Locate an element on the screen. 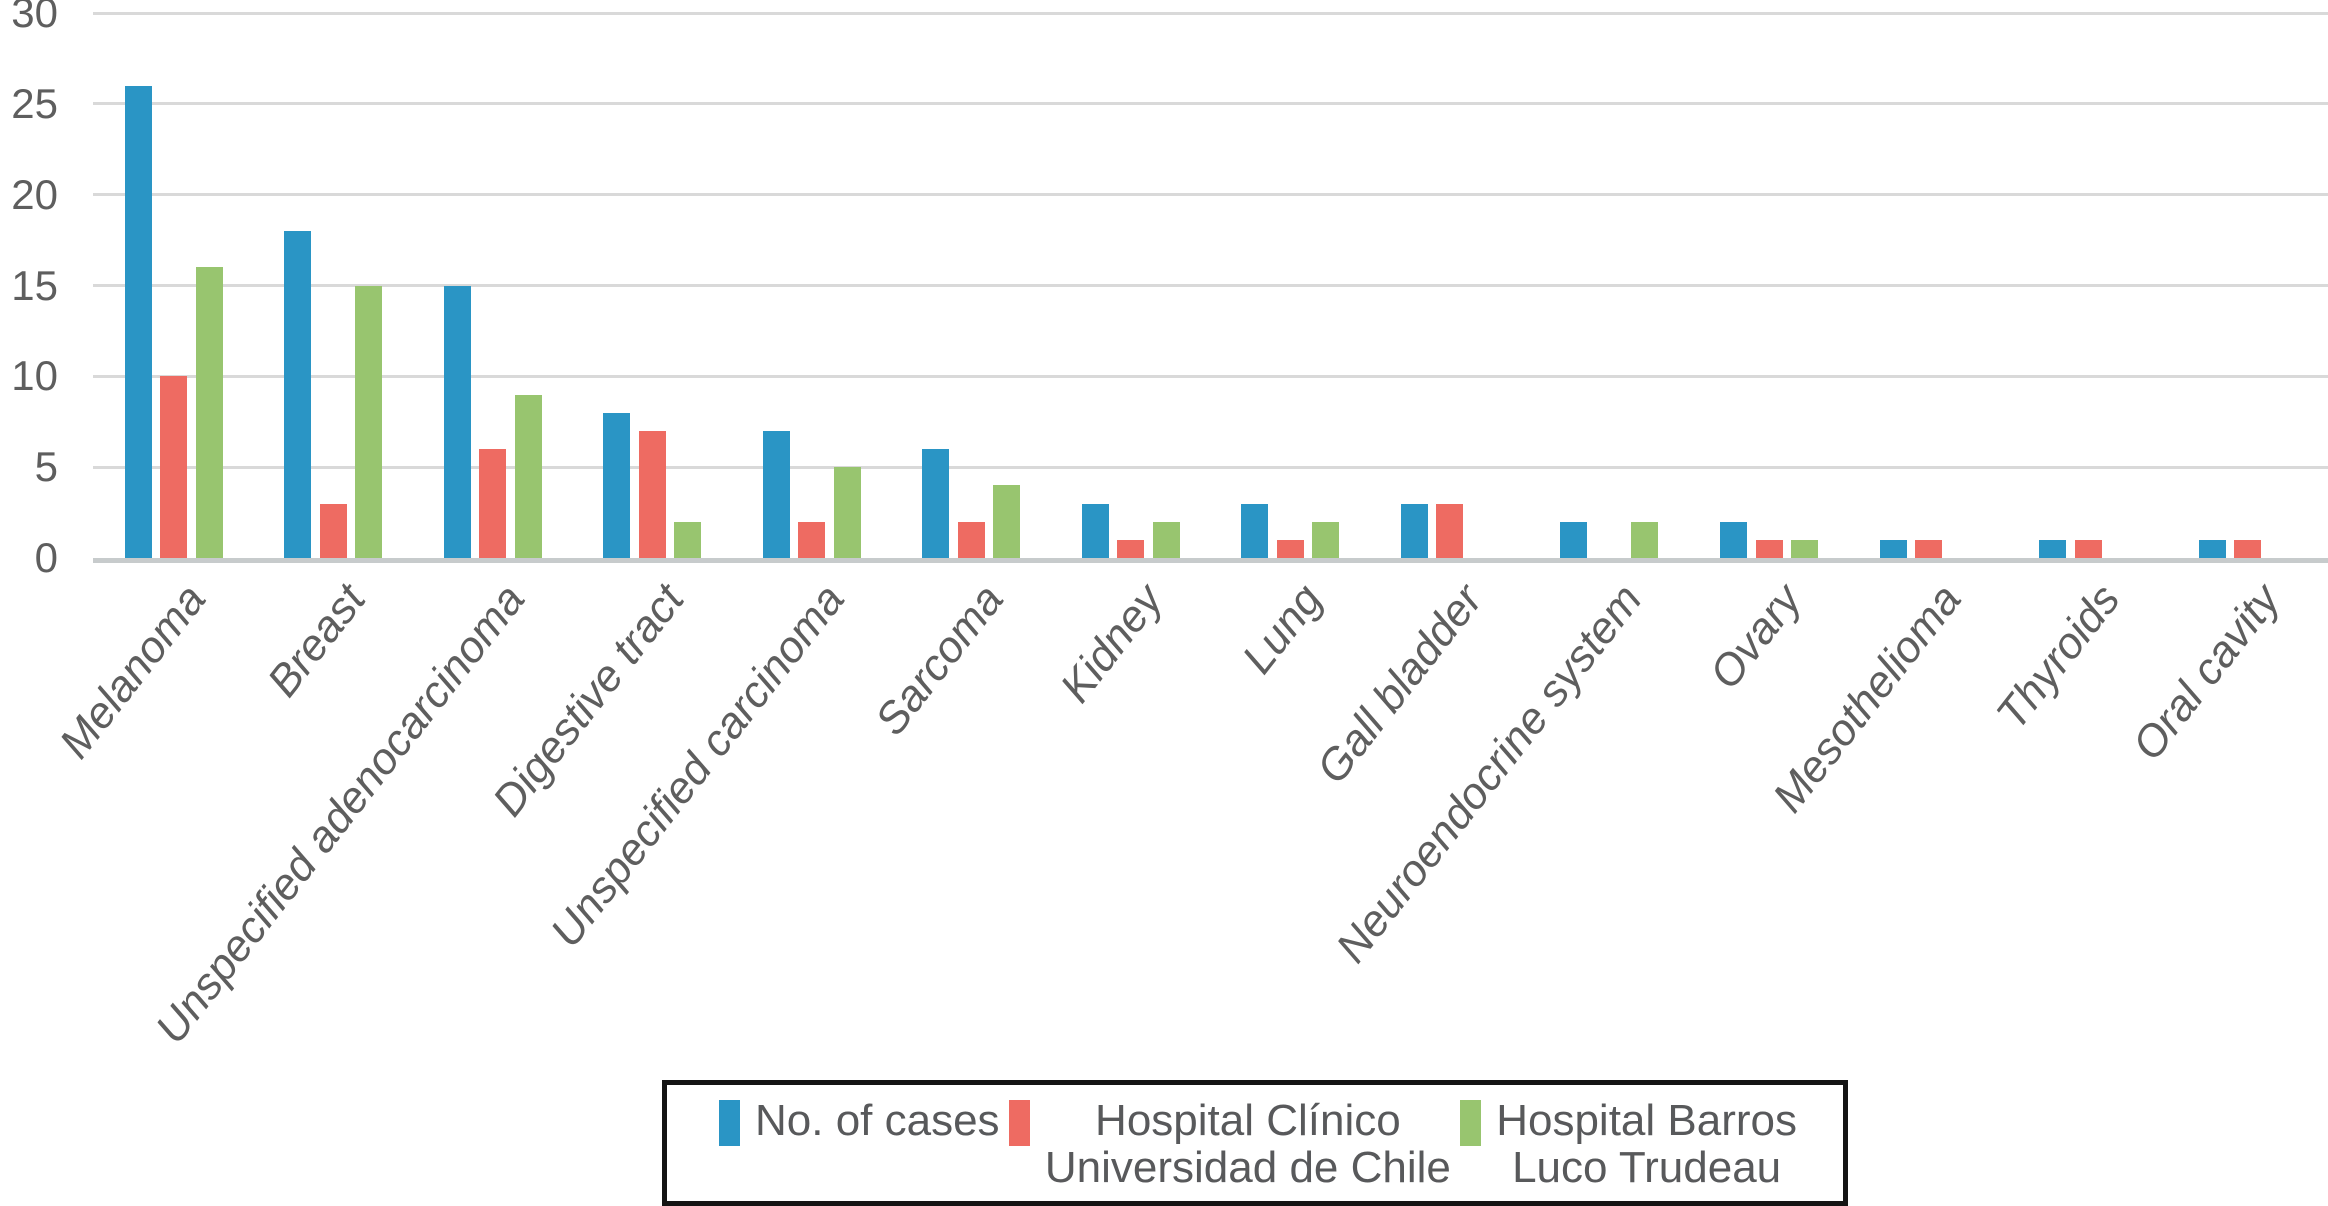  legend-label-line: Hospital Barros is located at coordinates (1646, 1120).